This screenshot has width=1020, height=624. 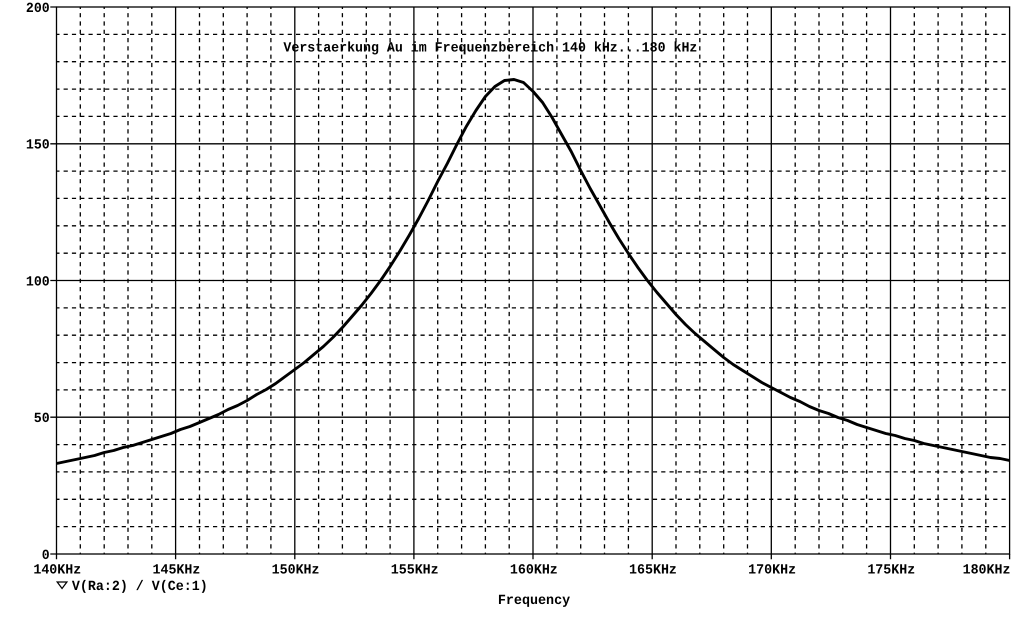 What do you see at coordinates (653, 570) in the screenshot?
I see `svg-text: 165KHz` at bounding box center [653, 570].